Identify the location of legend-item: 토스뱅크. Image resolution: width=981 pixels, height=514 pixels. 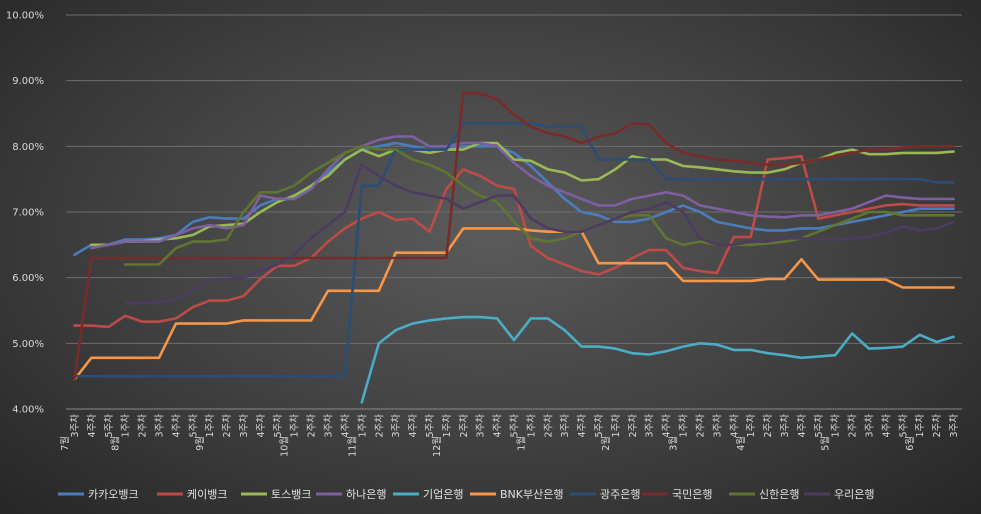
(276, 494).